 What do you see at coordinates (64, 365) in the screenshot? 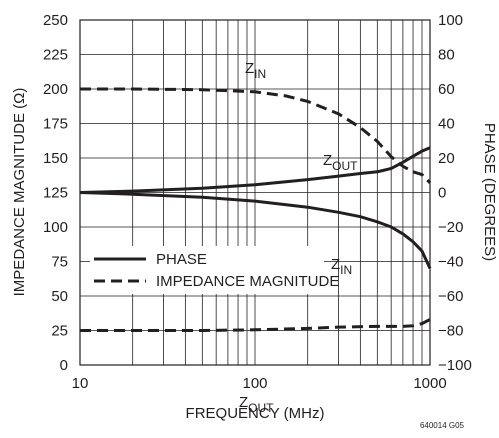
I see `y-left-tick-label: 0` at bounding box center [64, 365].